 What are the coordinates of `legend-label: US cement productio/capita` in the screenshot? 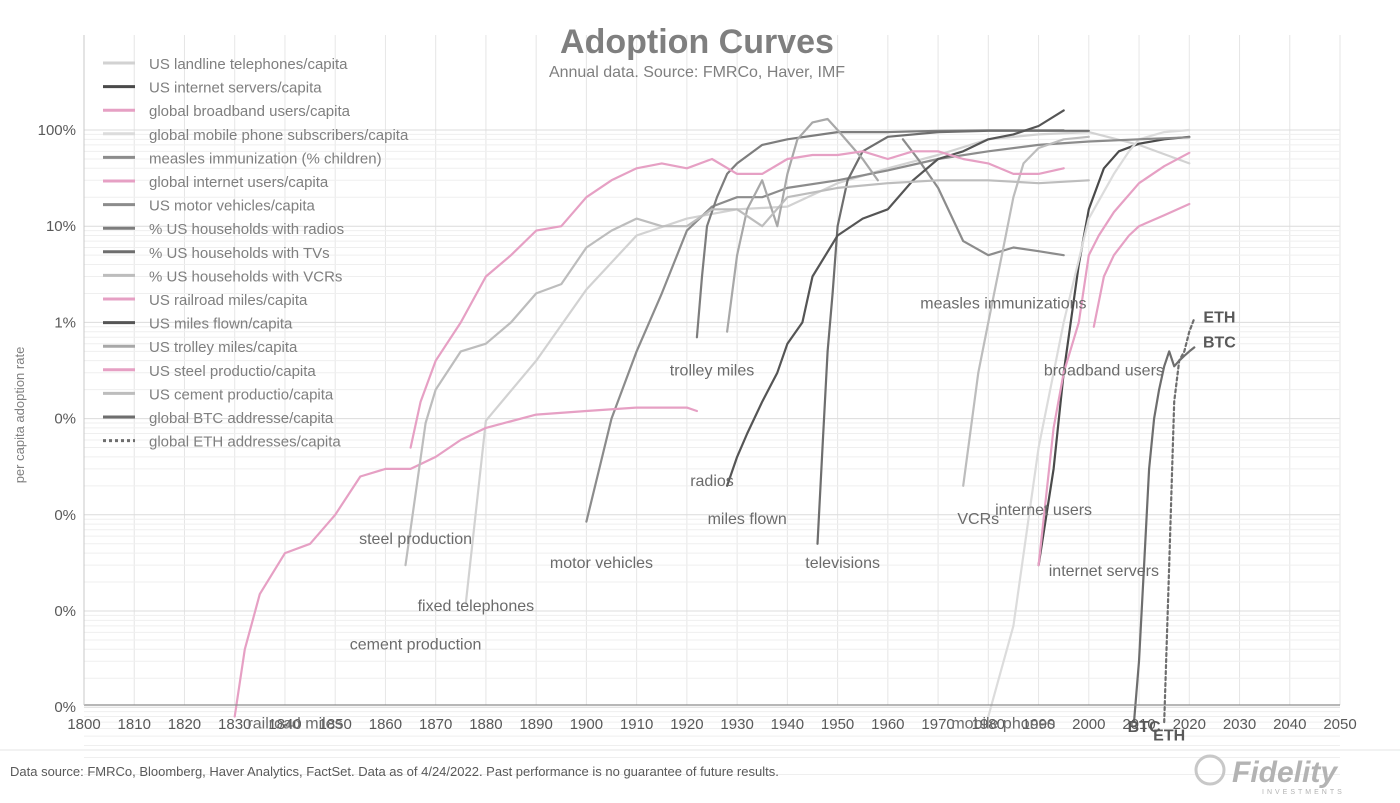 It's located at (241, 394).